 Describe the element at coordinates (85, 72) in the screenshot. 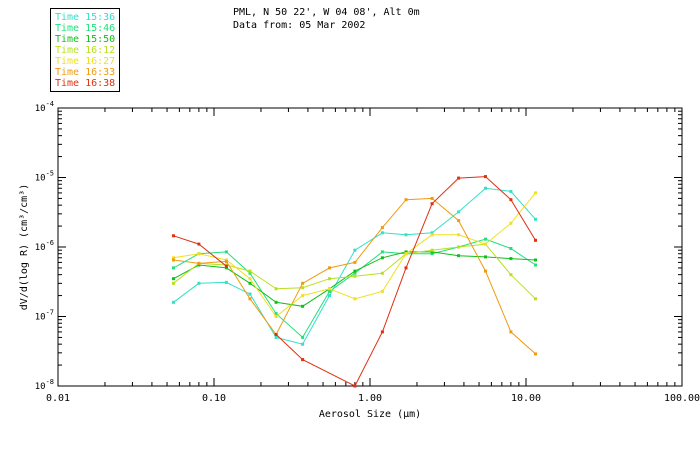

I see `legend-entry: Time 16:33` at that location.